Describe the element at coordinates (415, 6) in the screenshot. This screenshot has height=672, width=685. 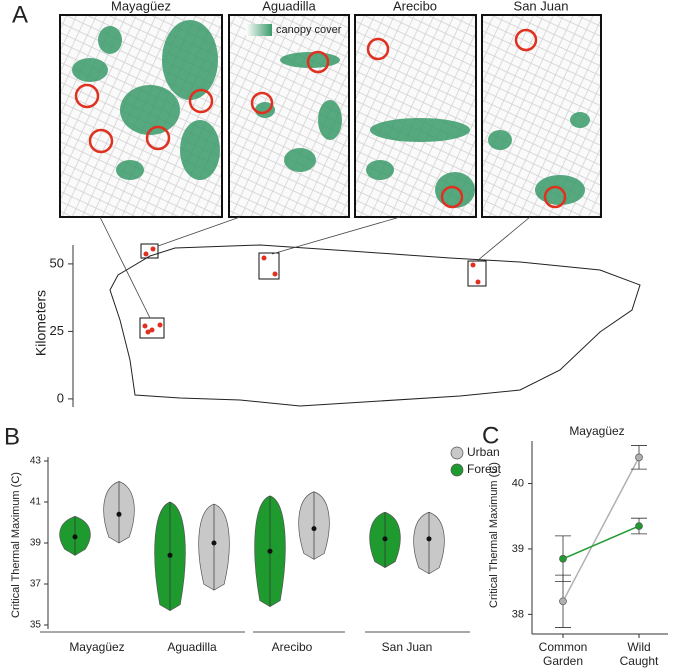
I see `inset-title: Arecibo` at that location.